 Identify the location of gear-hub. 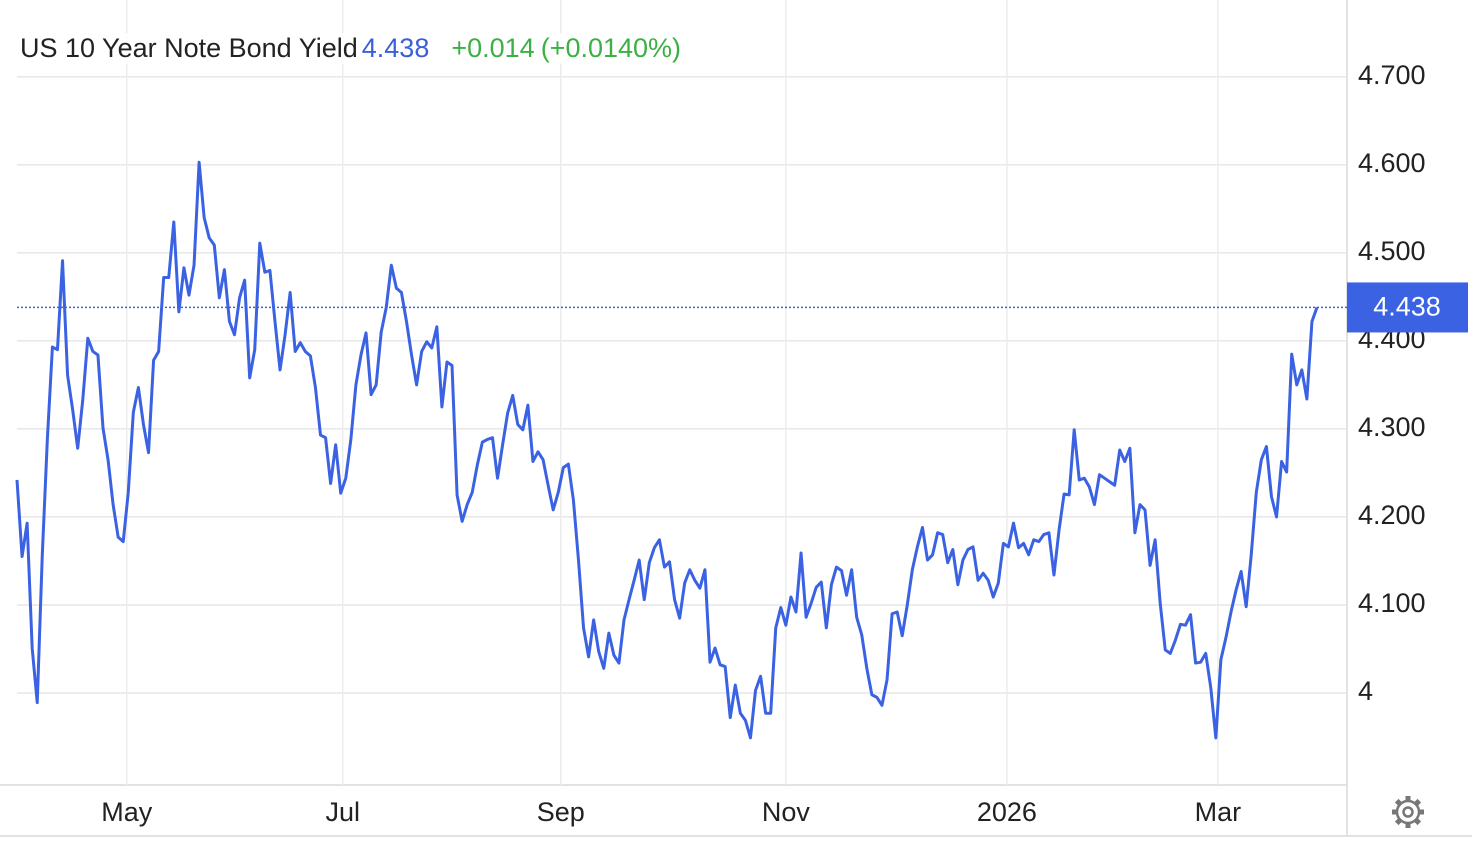
(1408, 812).